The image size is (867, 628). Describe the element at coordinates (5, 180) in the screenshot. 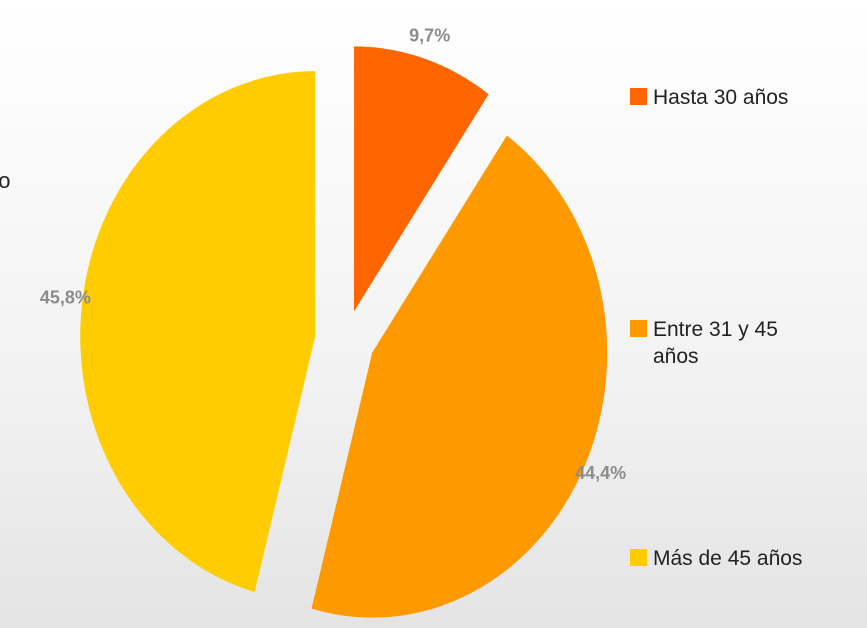

I see `annotation: rio` at that location.